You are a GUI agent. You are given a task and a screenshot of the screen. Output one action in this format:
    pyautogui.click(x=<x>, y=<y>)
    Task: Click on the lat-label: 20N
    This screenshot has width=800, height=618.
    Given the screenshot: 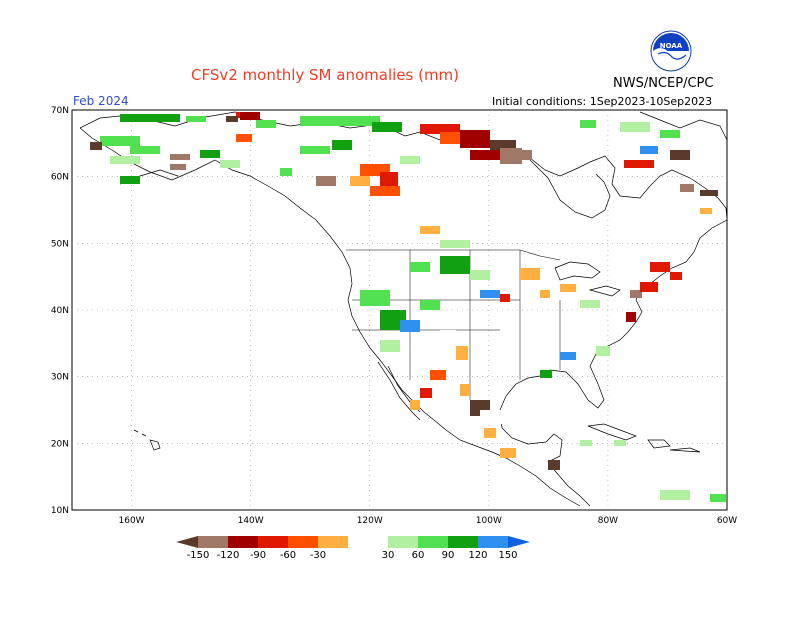 What is the action you would take?
    pyautogui.click(x=60, y=444)
    